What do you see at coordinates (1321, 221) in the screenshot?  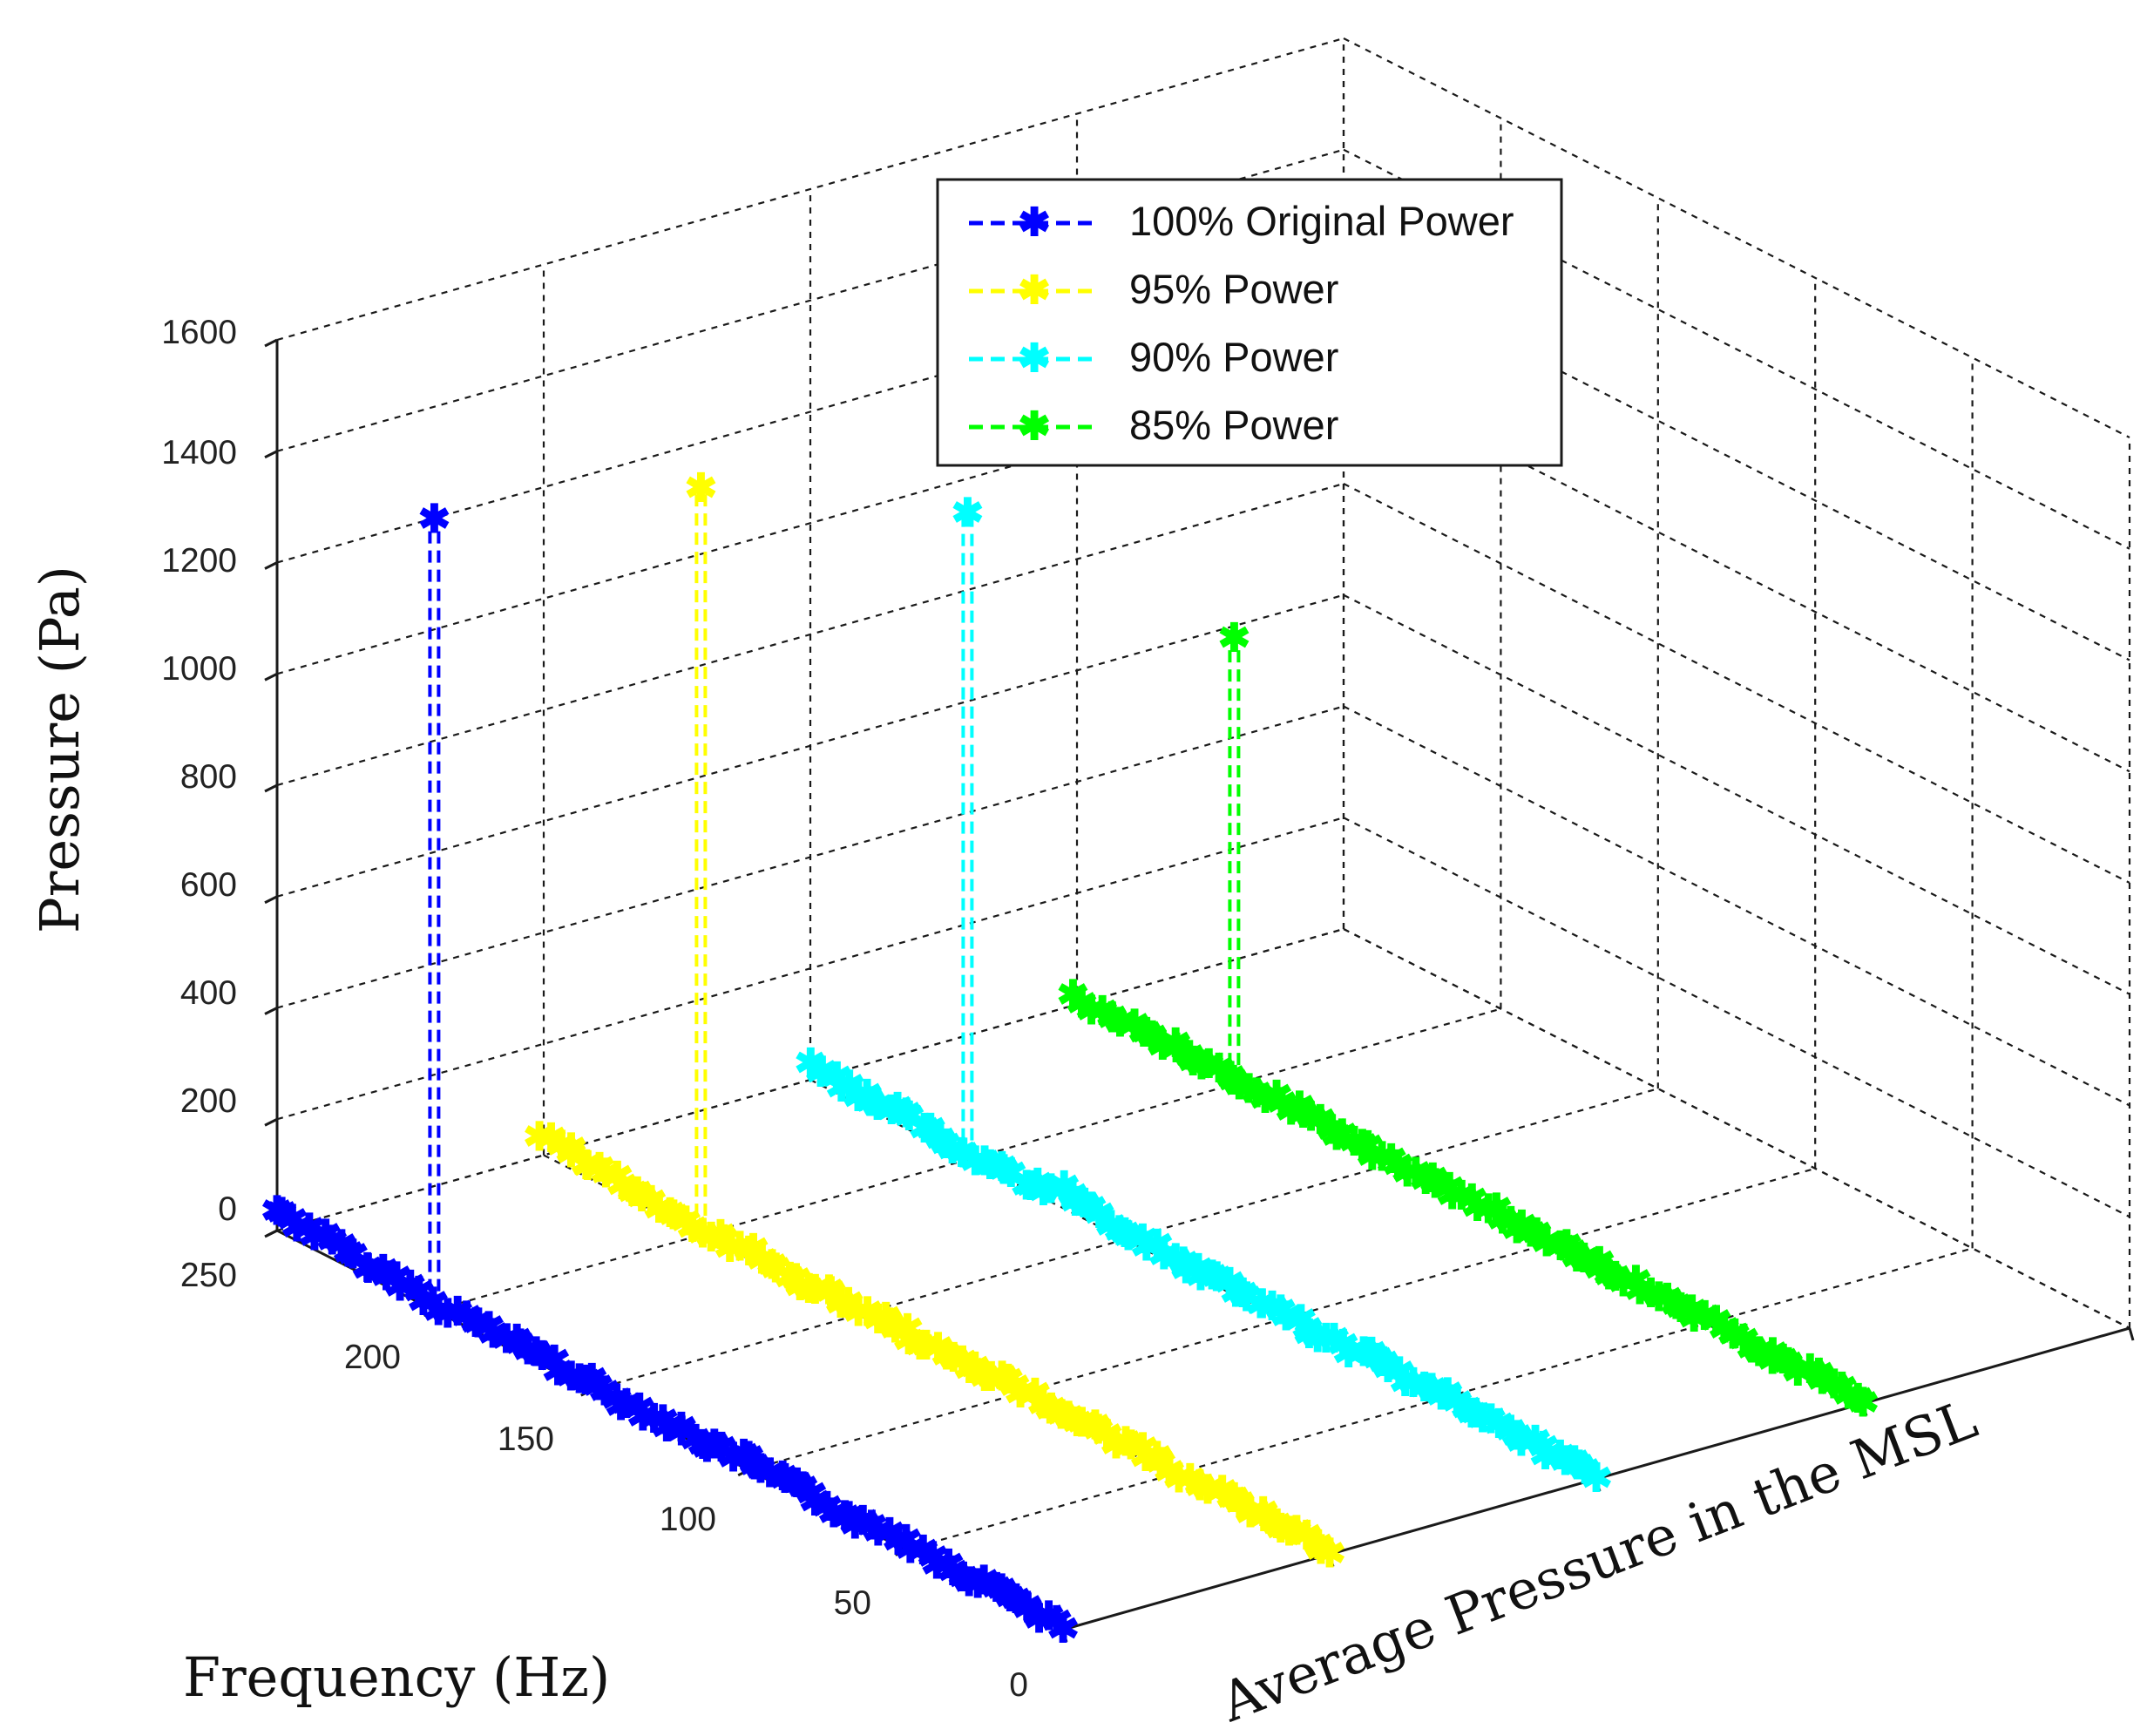 I see `legend-label-100: 100% Original Power` at bounding box center [1321, 221].